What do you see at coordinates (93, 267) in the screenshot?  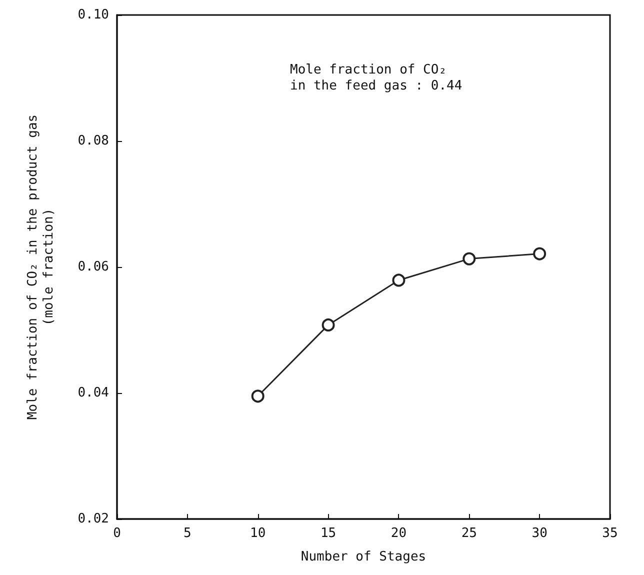 I see `y-tick-label: 0.06` at bounding box center [93, 267].